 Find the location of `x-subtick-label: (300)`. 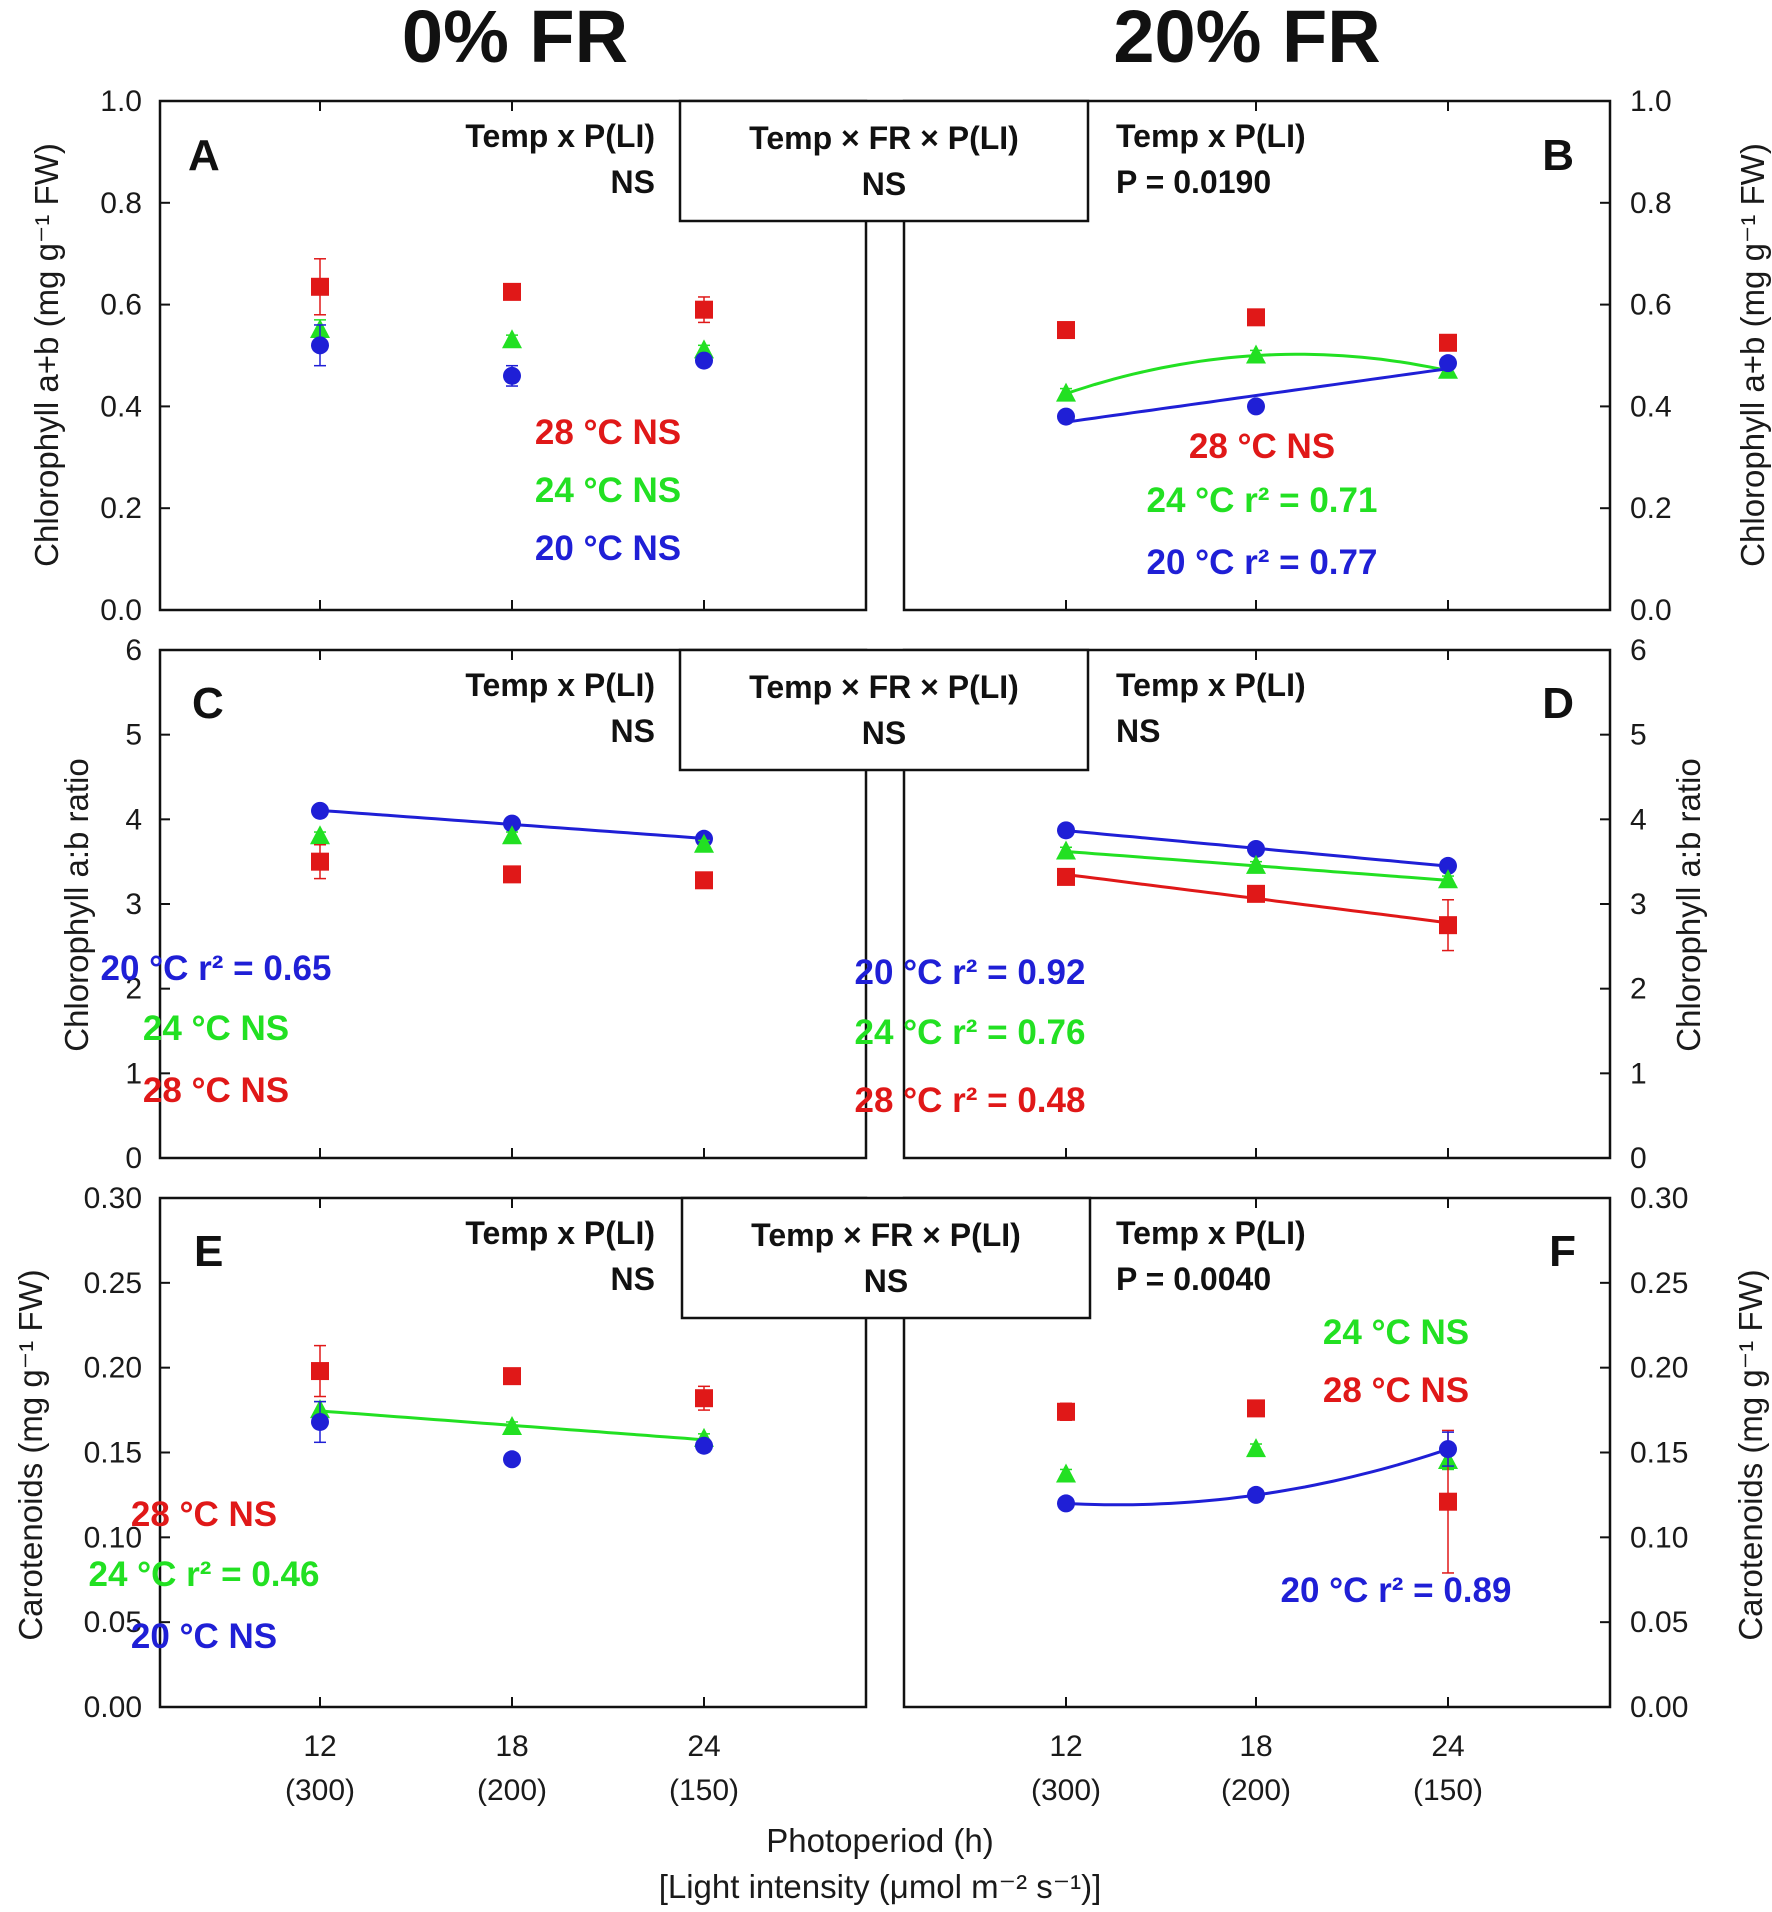

x-subtick-label: (300) is located at coordinates (1066, 1790).